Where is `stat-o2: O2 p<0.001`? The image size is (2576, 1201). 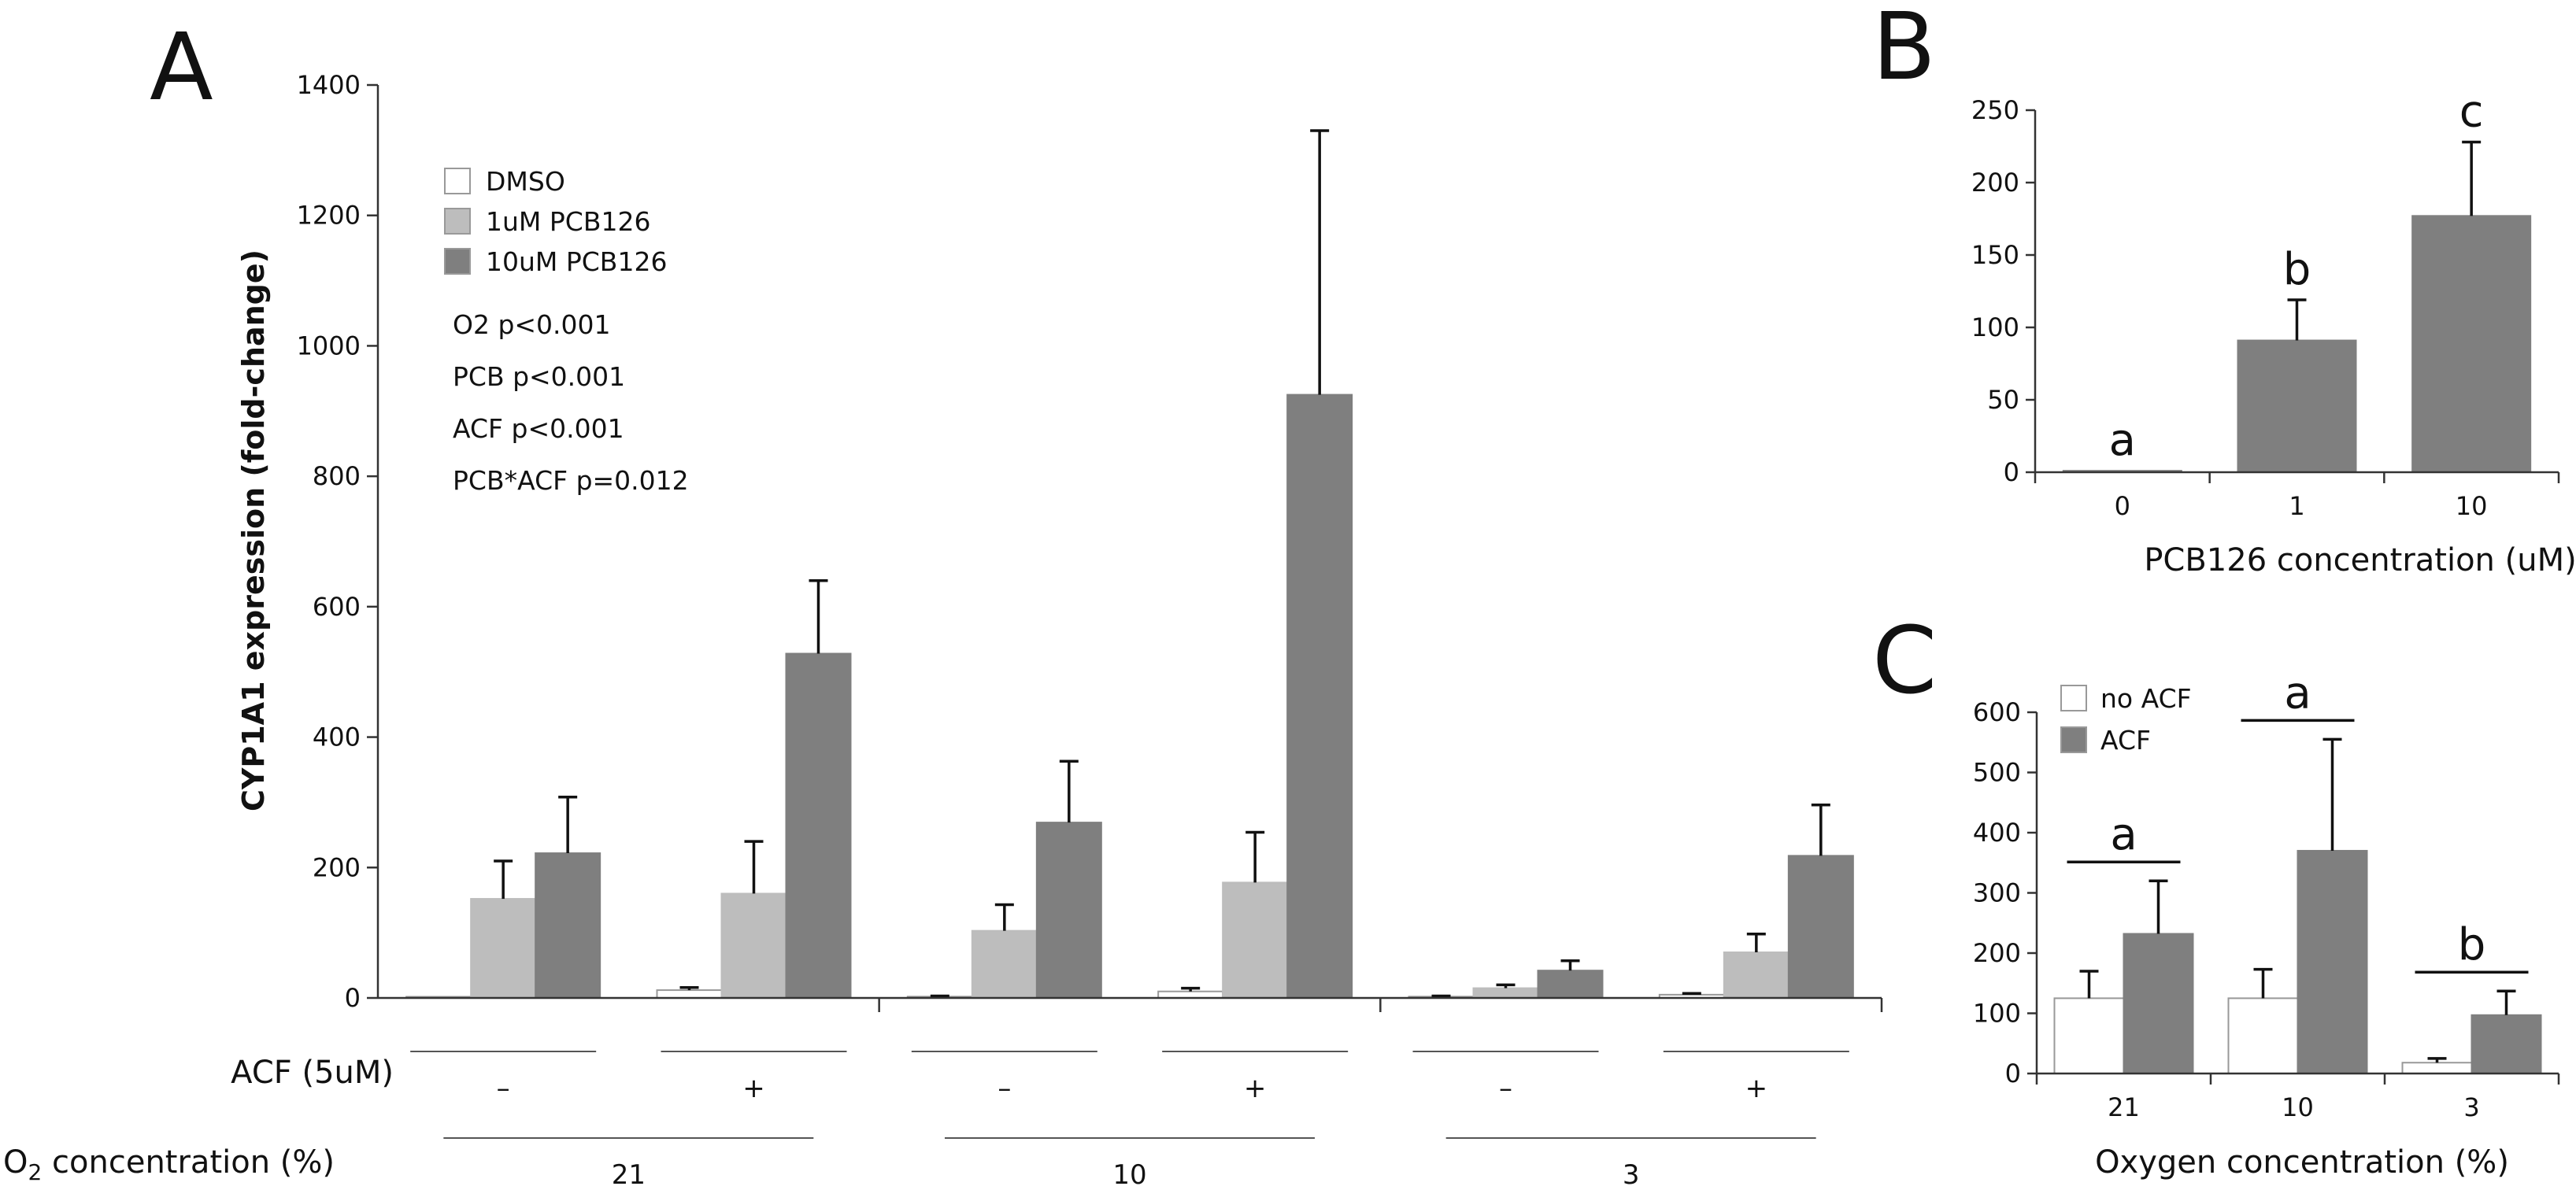 stat-o2: O2 p<0.001 is located at coordinates (532, 324).